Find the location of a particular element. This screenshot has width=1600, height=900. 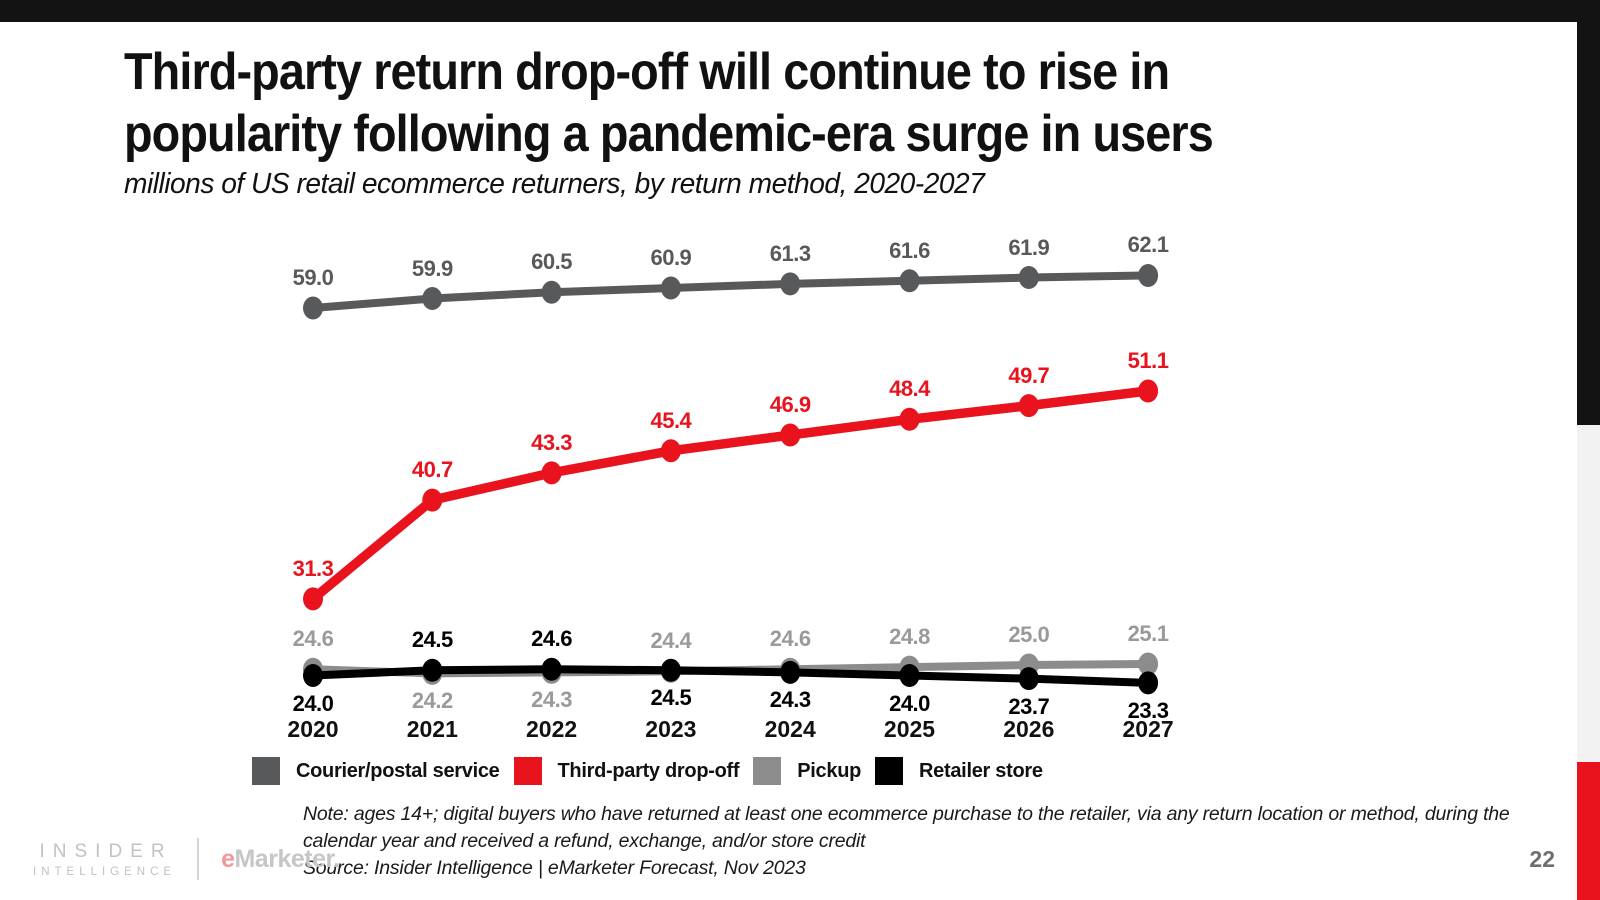

data-point-label: 61.6 is located at coordinates (909, 250).